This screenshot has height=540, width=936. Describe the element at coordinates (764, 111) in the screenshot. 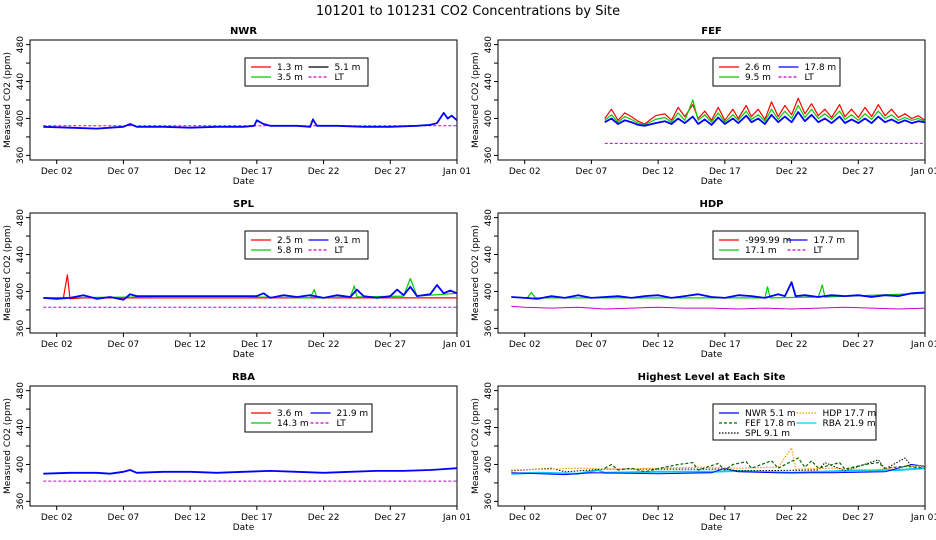

I see `series-2-6-m` at that location.